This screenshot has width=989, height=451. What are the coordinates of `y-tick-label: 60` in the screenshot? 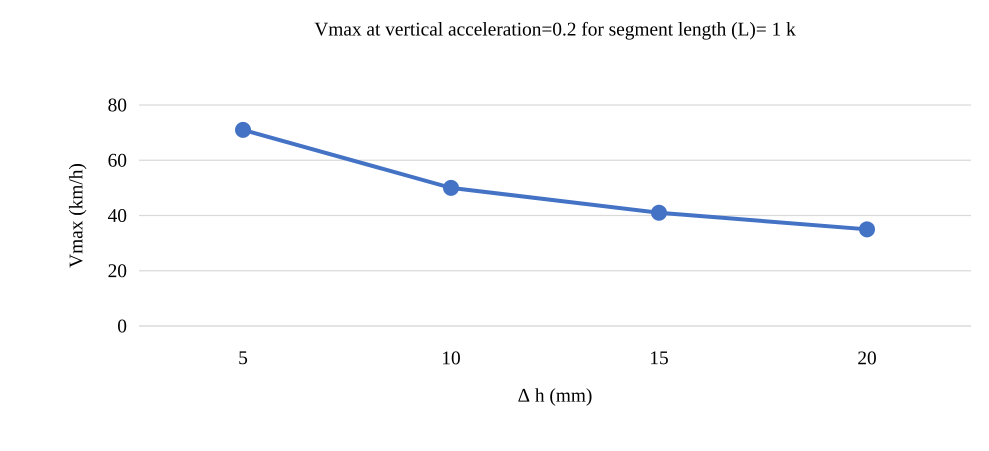 It's located at (117, 160).